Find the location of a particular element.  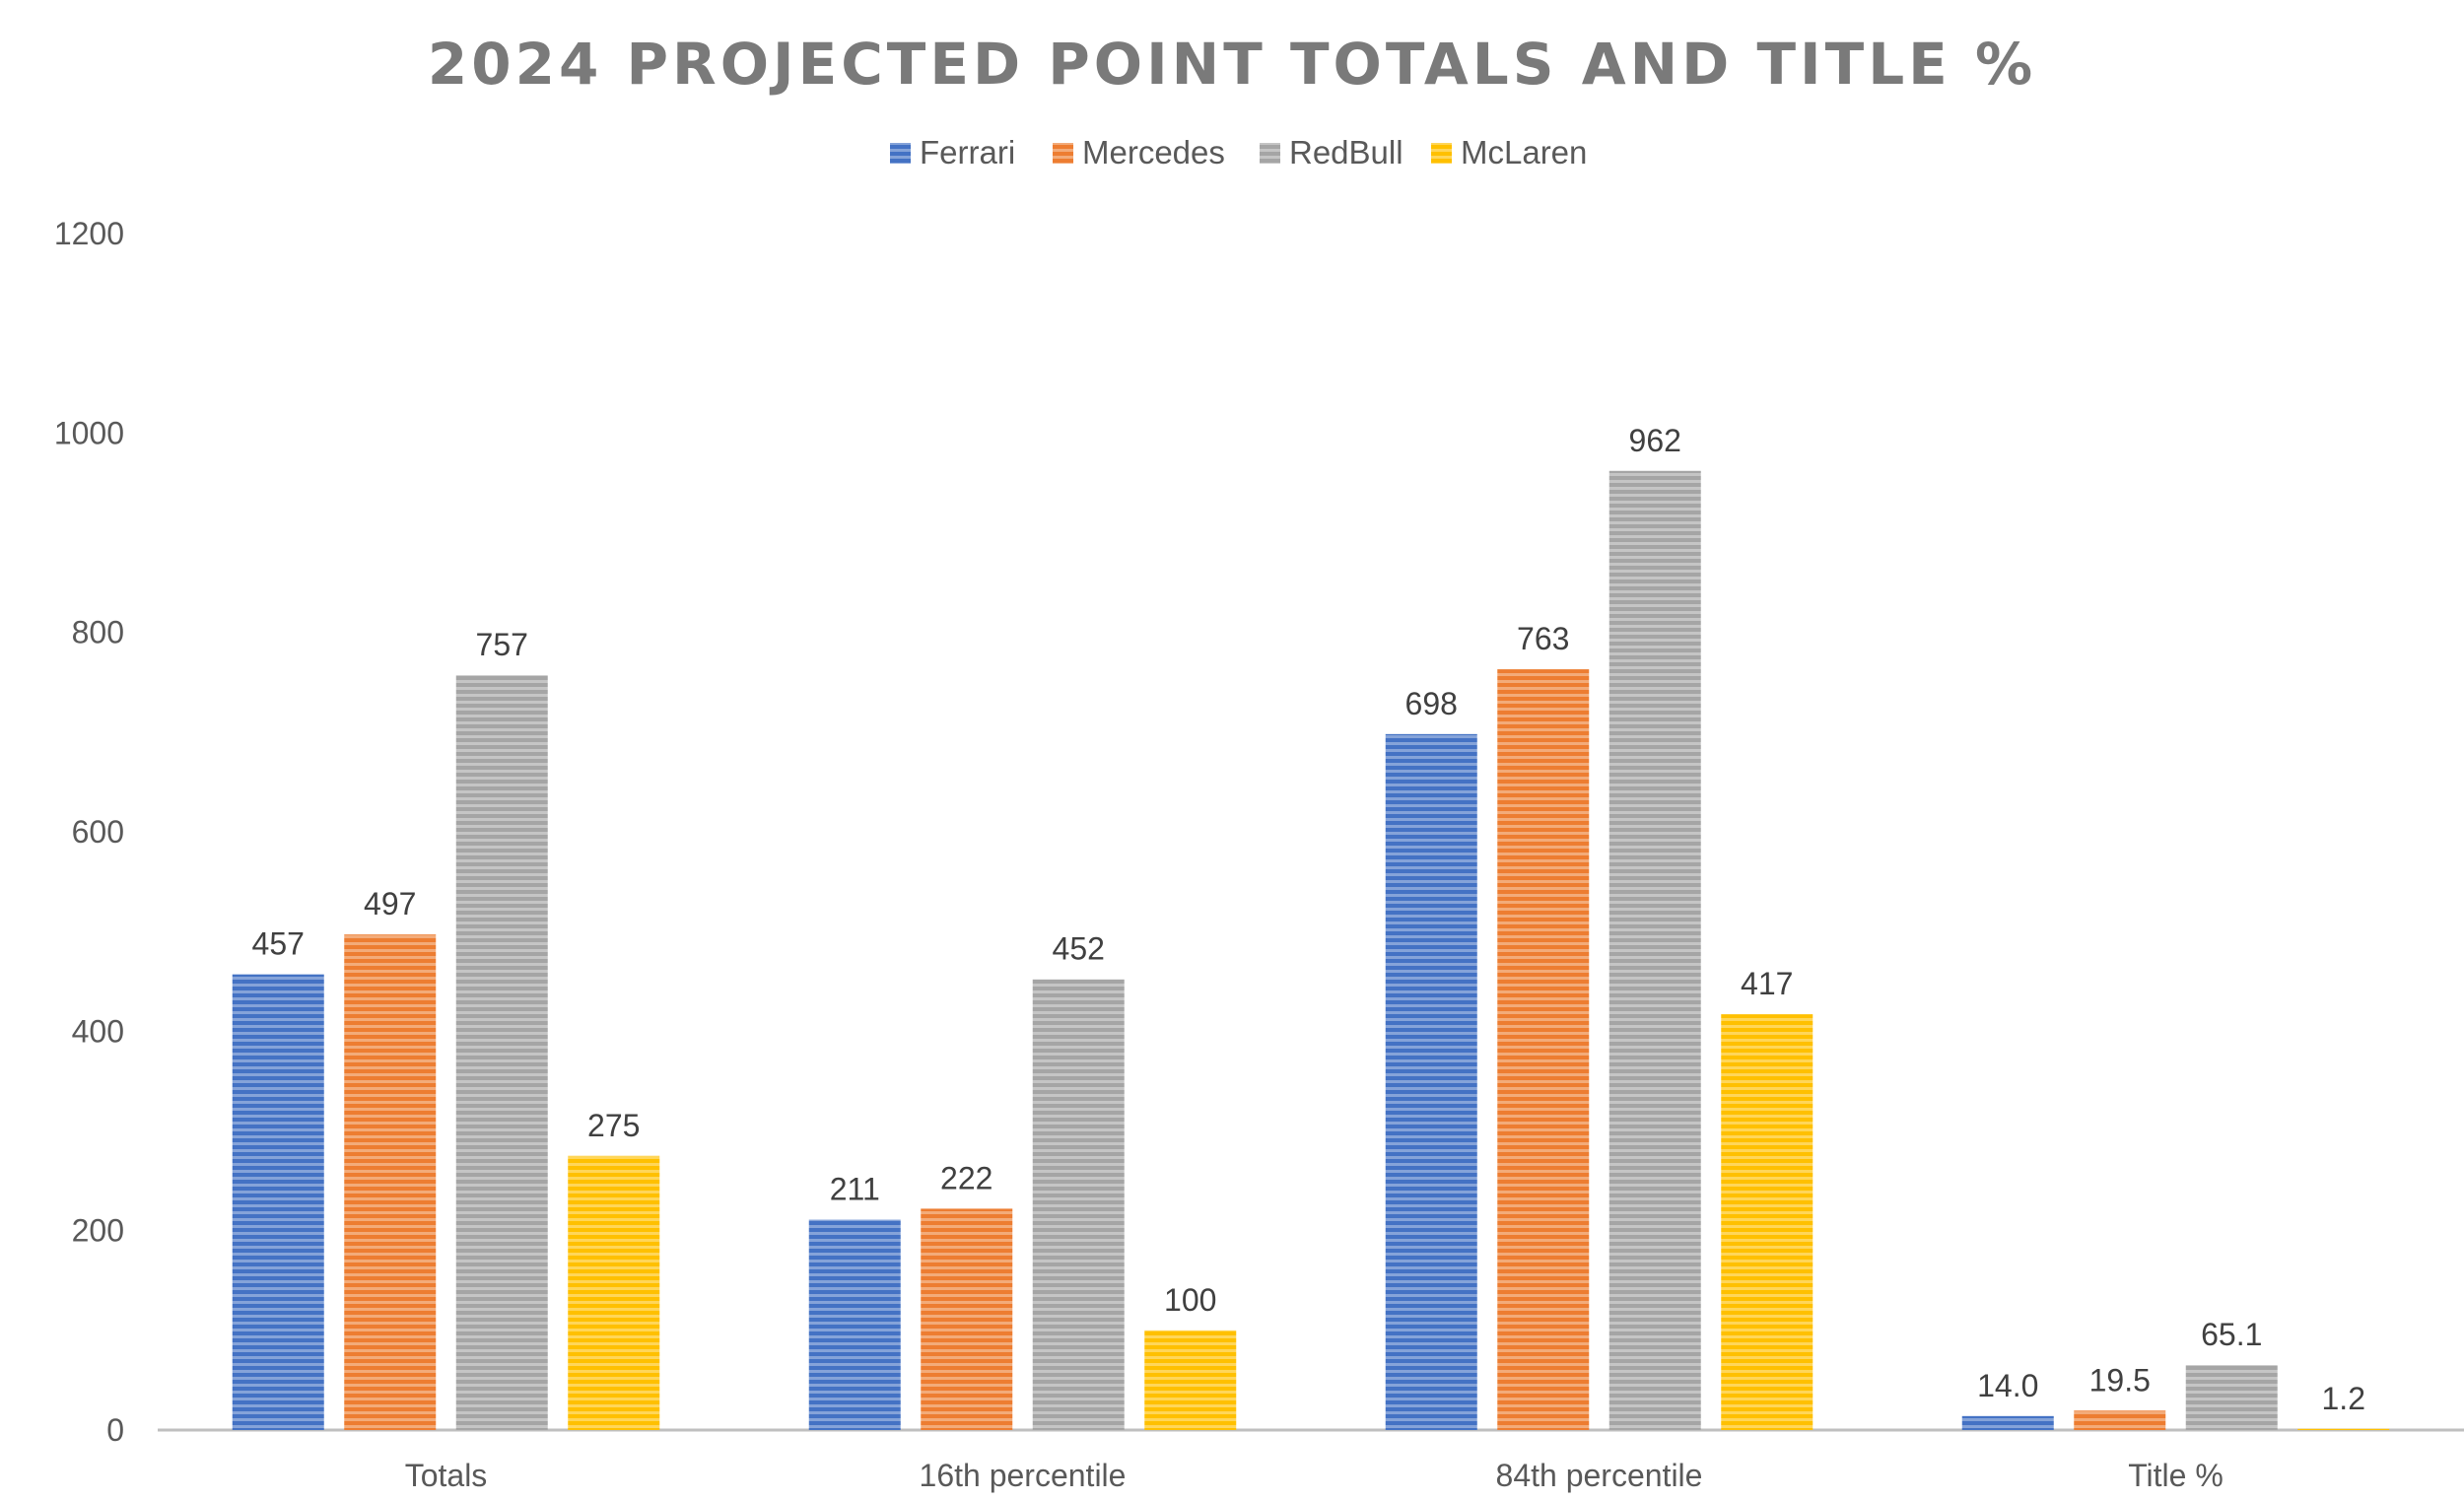

data-label: 763 is located at coordinates (1543, 638).